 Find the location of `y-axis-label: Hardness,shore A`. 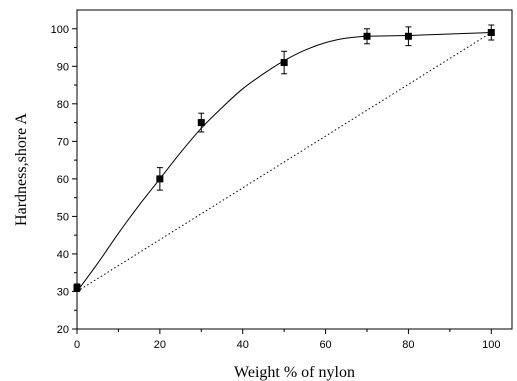

y-axis-label: Hardness,shore A is located at coordinates (21, 169).